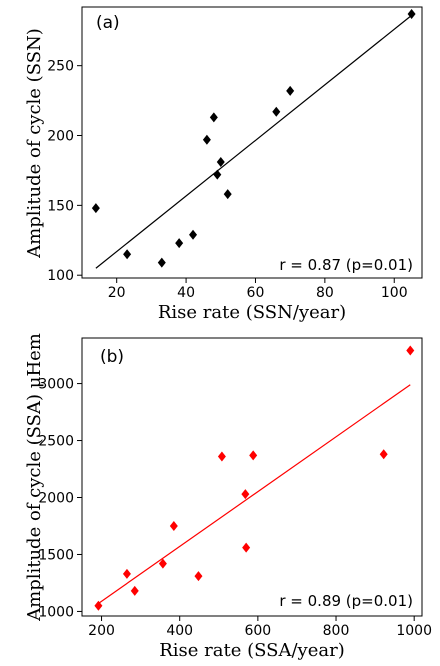  What do you see at coordinates (108, 23) in the screenshot?
I see `panel-label: (a)` at bounding box center [108, 23].